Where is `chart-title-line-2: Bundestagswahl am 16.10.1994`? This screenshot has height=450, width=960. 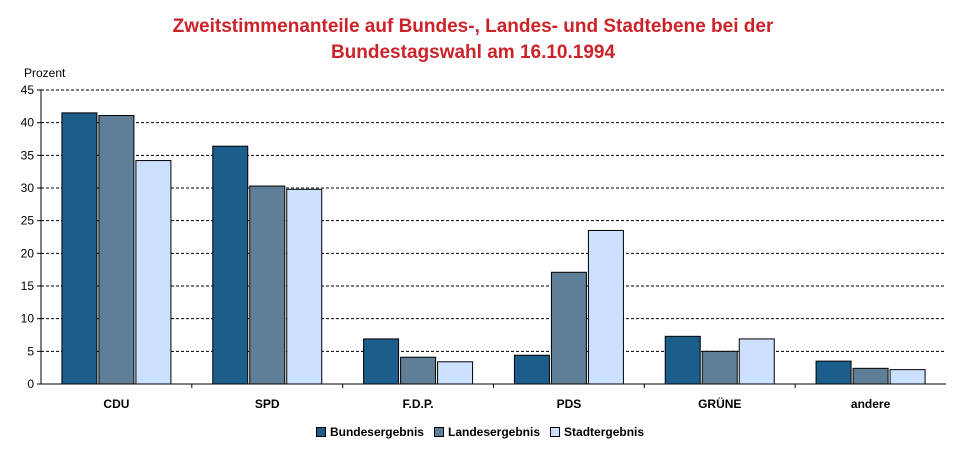
chart-title-line-2: Bundestagswahl am 16.10.1994 is located at coordinates (473, 52).